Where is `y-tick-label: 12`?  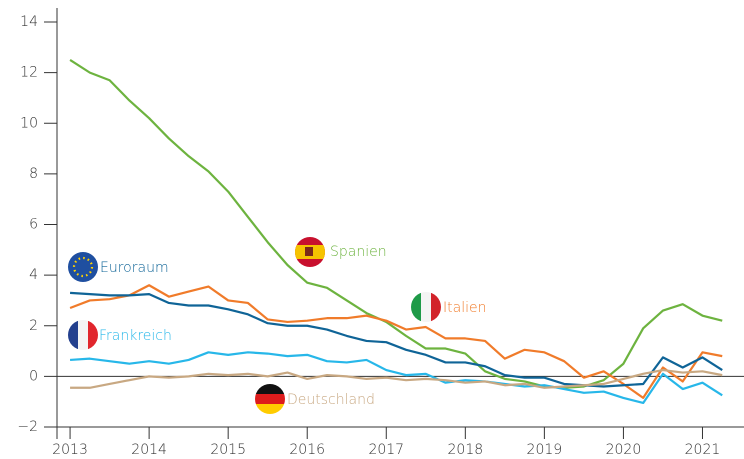
y-tick-label: 12 is located at coordinates (29, 73).